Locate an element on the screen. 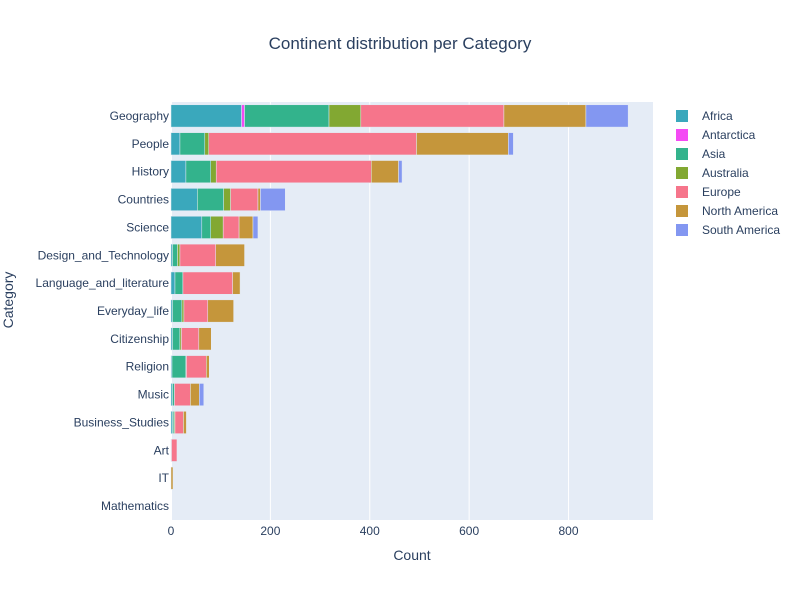 The image size is (800, 600). legend-item-australia: Australia is located at coordinates (728, 172).